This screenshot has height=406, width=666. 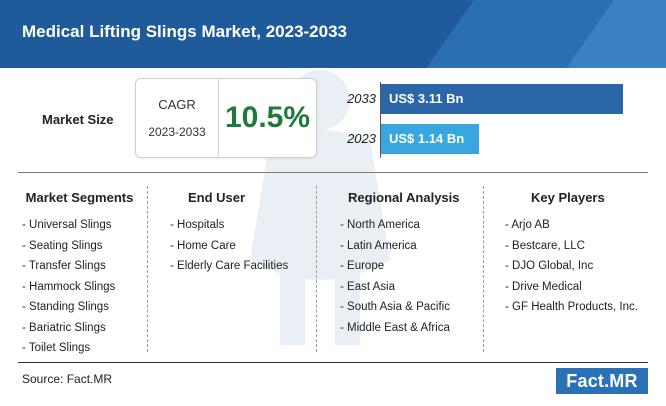 What do you see at coordinates (333, 362) in the screenshot?
I see `footer-divider` at bounding box center [333, 362].